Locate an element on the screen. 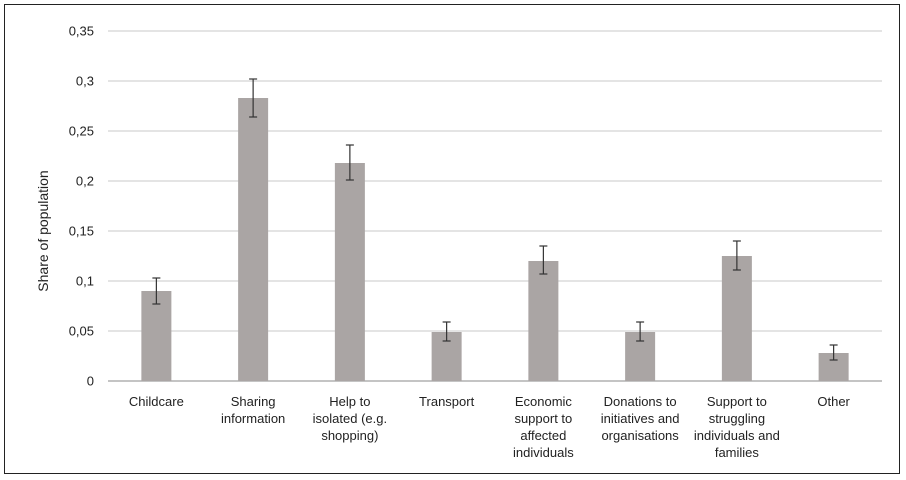 The width and height of the screenshot is (906, 480). category-label-6-line-0: Support to is located at coordinates (737, 401).